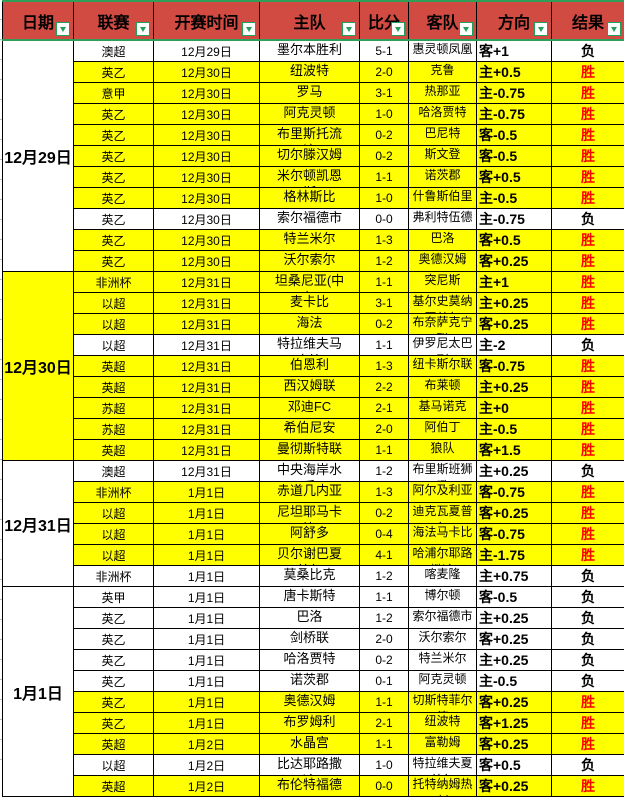 The width and height of the screenshot is (624, 797). Describe the element at coordinates (443, 219) in the screenshot. I see `cell-away: 弗利特伍德` at that location.